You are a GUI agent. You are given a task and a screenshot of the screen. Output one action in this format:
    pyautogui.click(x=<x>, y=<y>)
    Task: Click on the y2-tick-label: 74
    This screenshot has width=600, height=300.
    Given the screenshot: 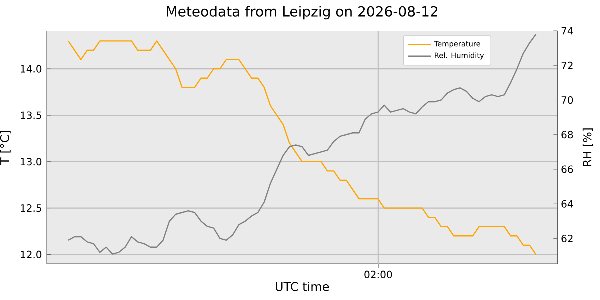 What is the action you would take?
    pyautogui.click(x=568, y=31)
    